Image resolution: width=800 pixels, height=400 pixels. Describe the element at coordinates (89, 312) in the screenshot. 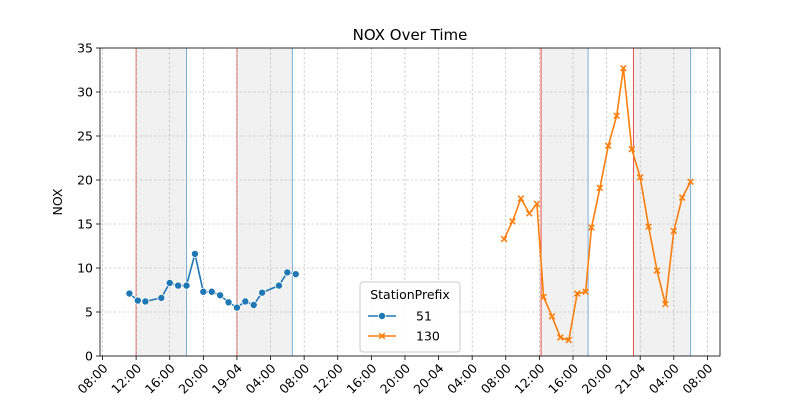

I see `y-tick-label: 5` at that location.